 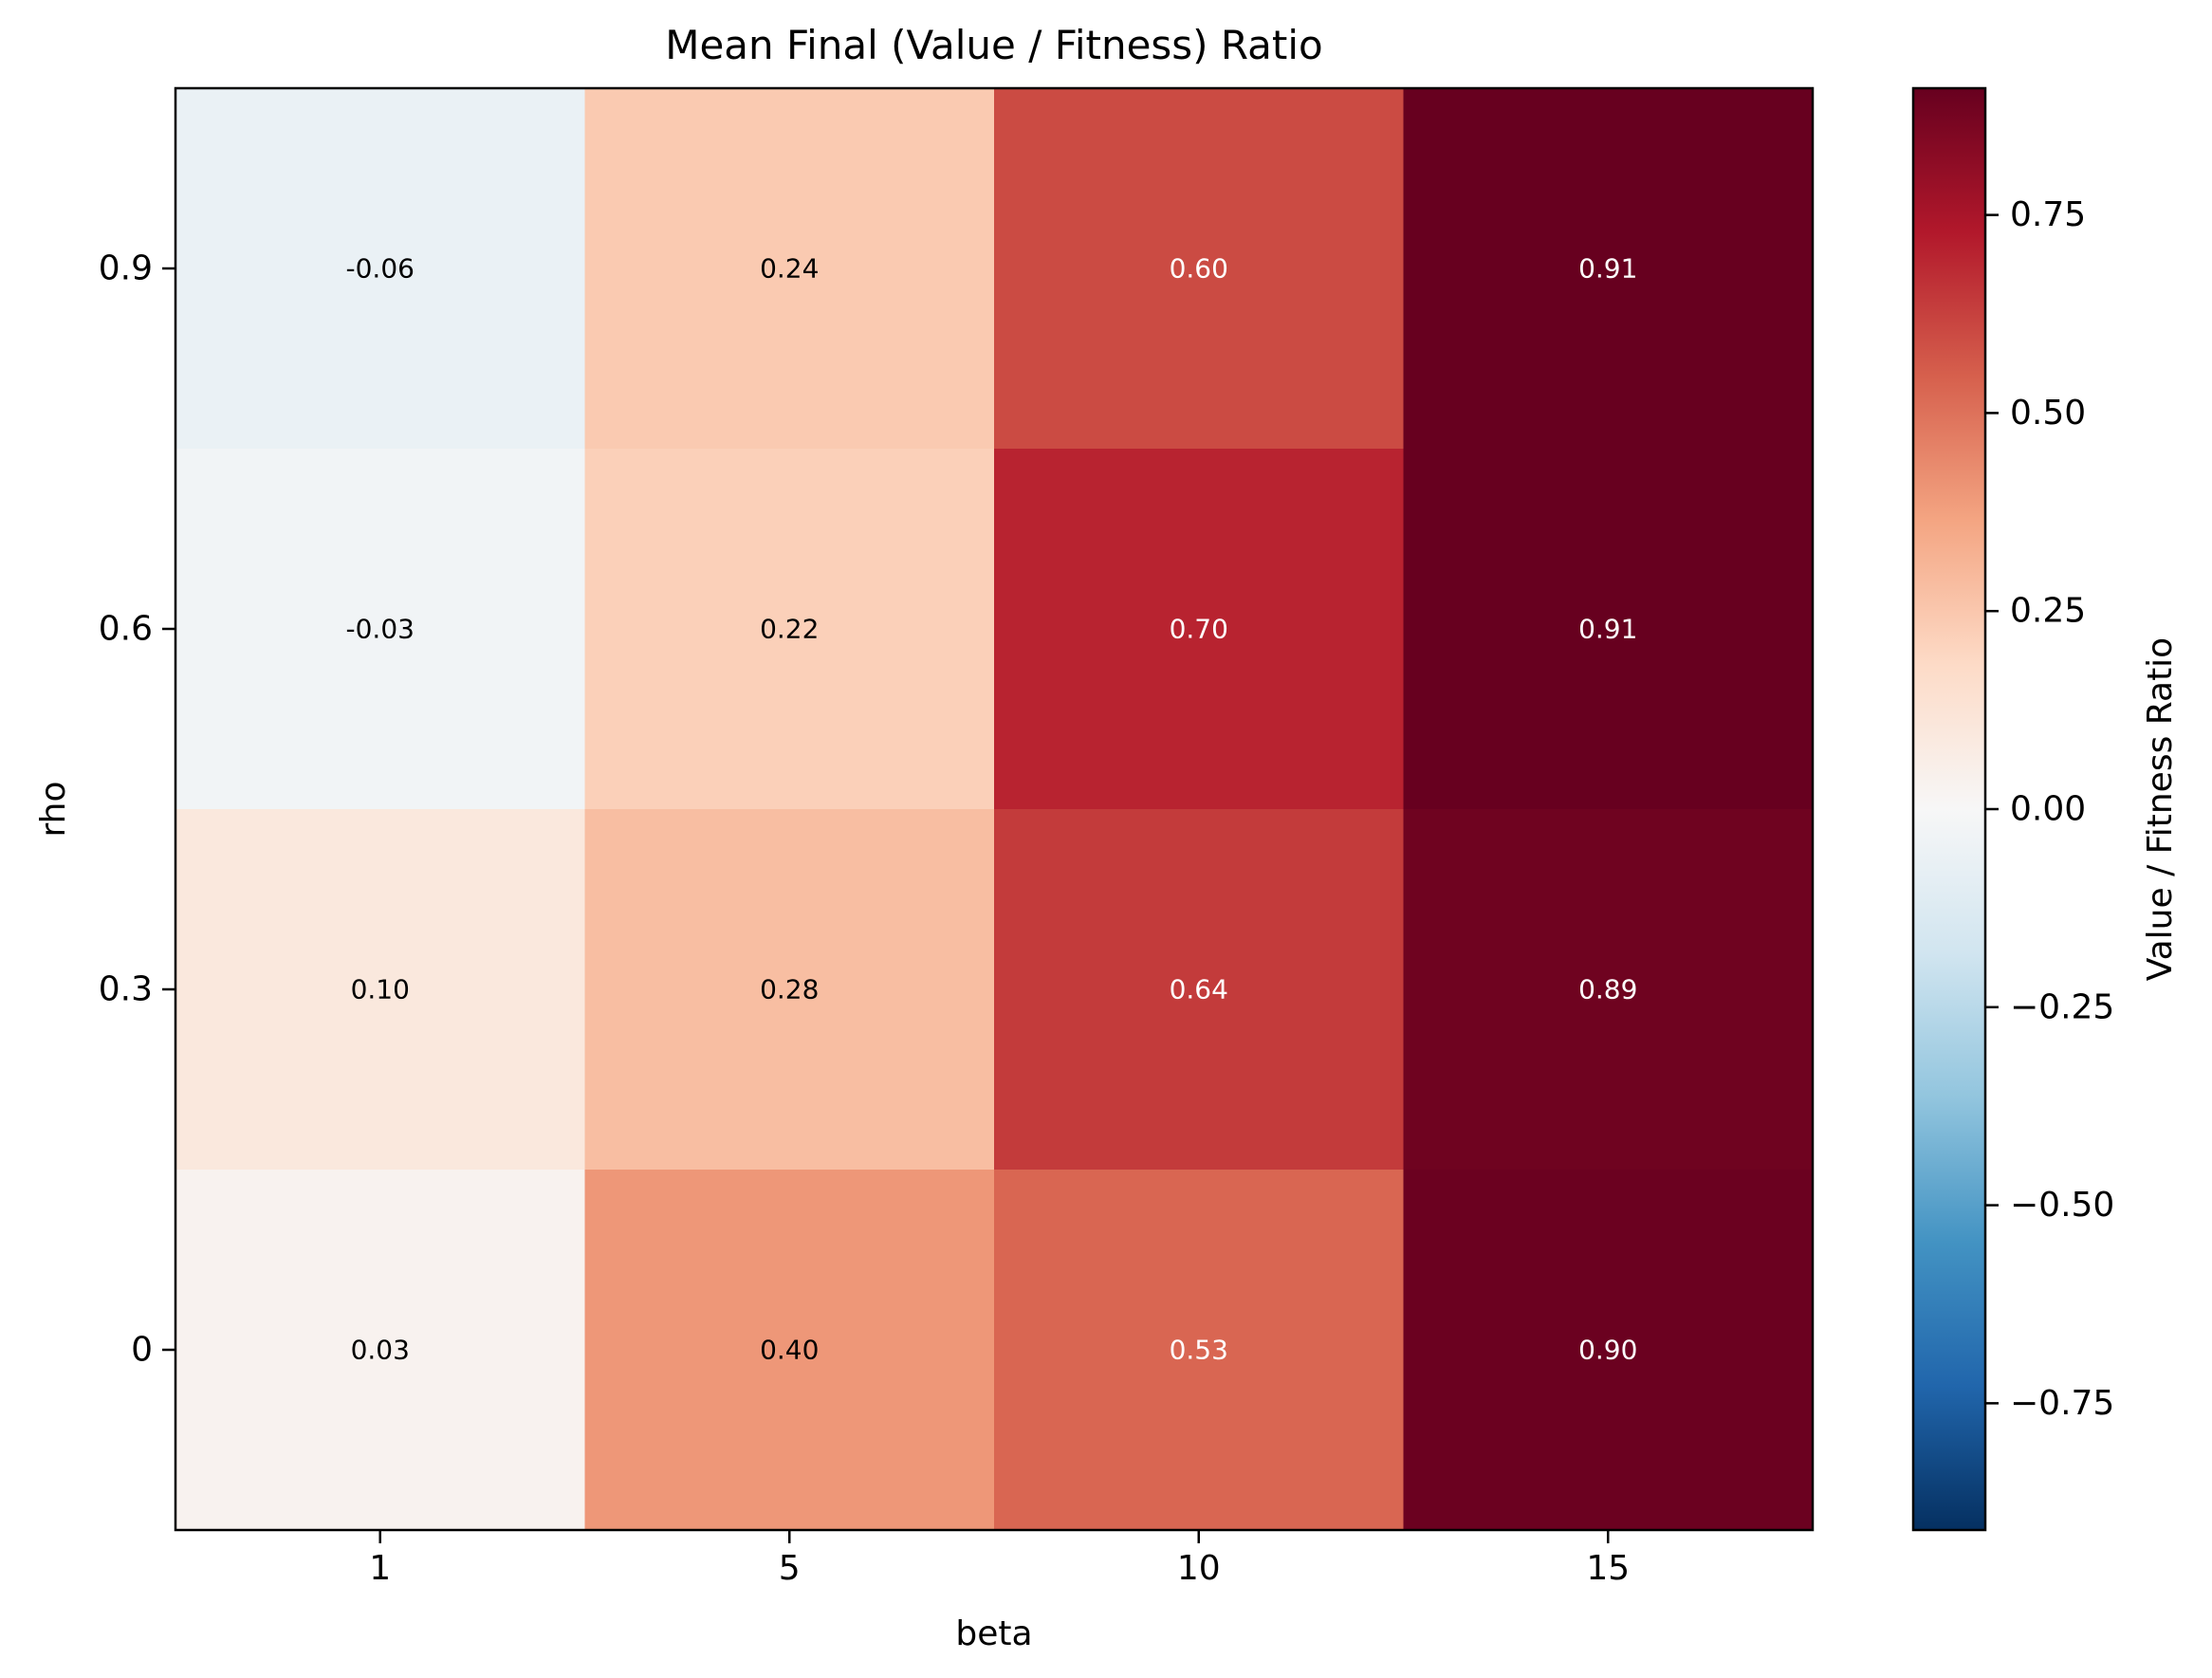 I want to click on chart-title: Mean Final (Value / Fitness) Ratio, so click(x=994, y=45).